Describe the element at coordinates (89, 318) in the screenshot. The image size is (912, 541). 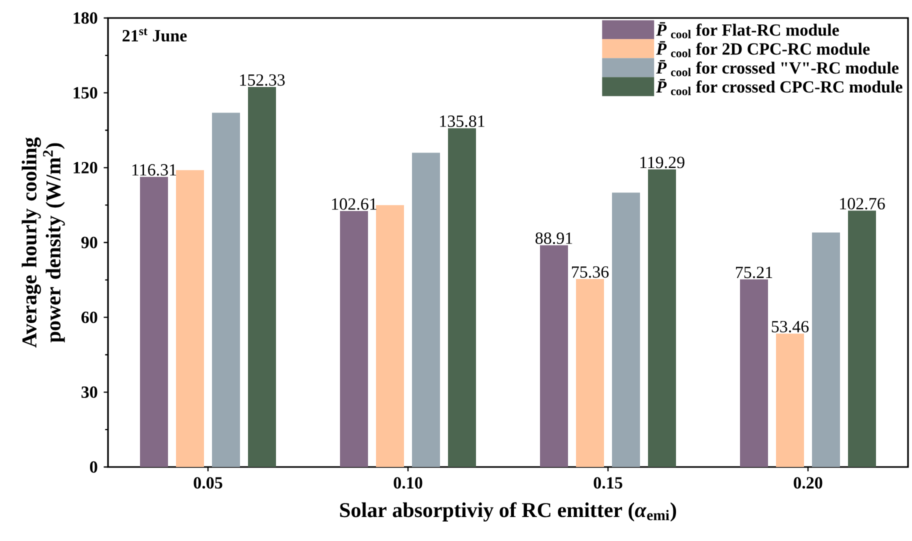
I see `y-tick-label: 60` at that location.